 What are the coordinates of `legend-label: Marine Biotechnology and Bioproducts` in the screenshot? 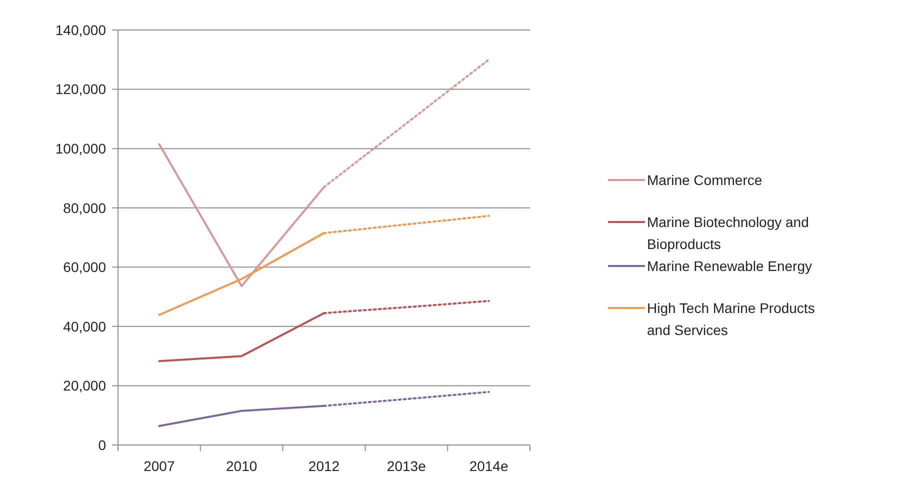 It's located at (728, 233).